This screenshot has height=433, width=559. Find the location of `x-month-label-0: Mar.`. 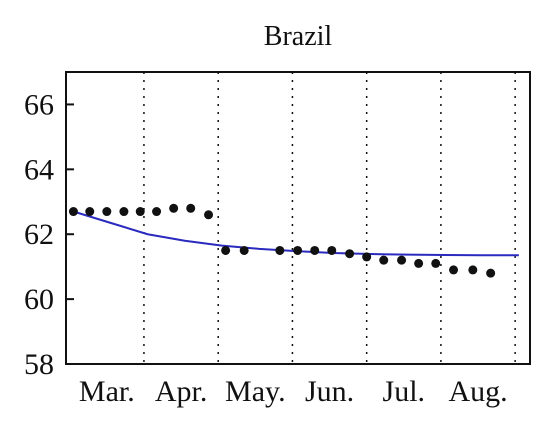

x-month-label-0: Mar. is located at coordinates (107, 391).